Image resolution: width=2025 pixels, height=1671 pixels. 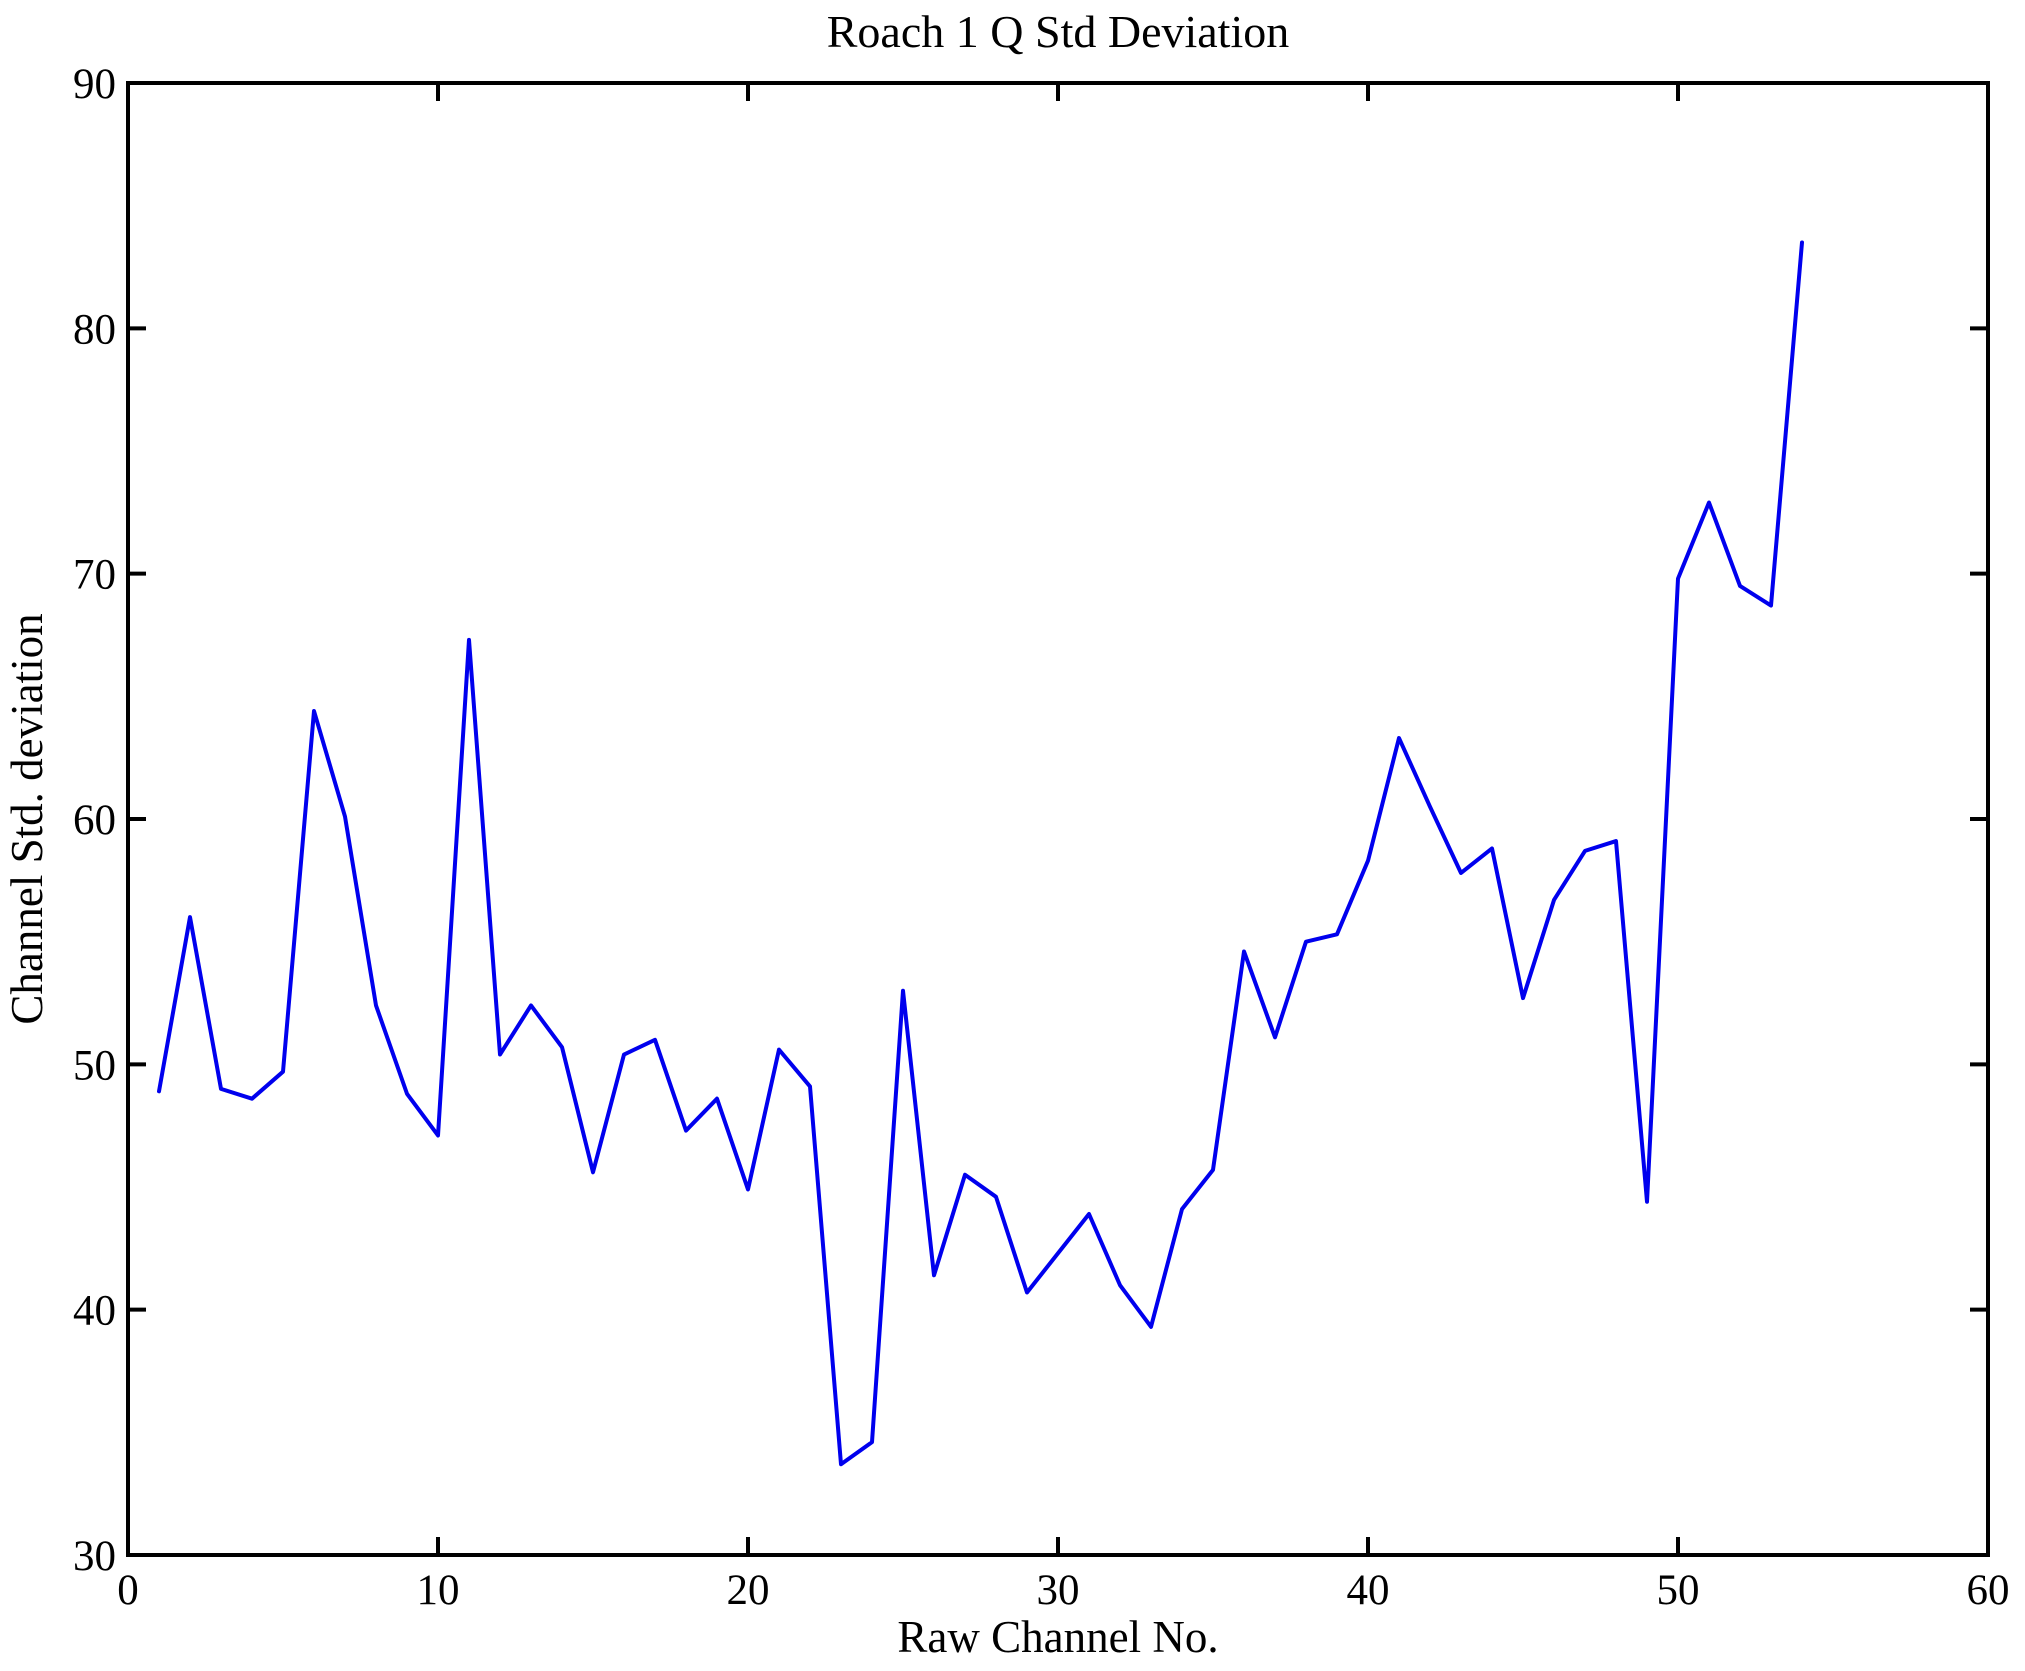 I want to click on x-tick-label: 20, so click(x=748, y=1590).